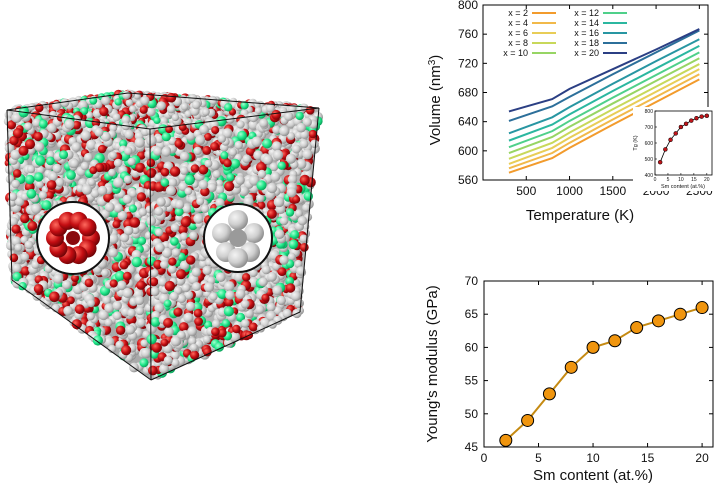 The image size is (720, 492). What do you see at coordinates (436, 100) in the screenshot?
I see `volume-y-axis-label: Volume (nm3)` at bounding box center [436, 100].